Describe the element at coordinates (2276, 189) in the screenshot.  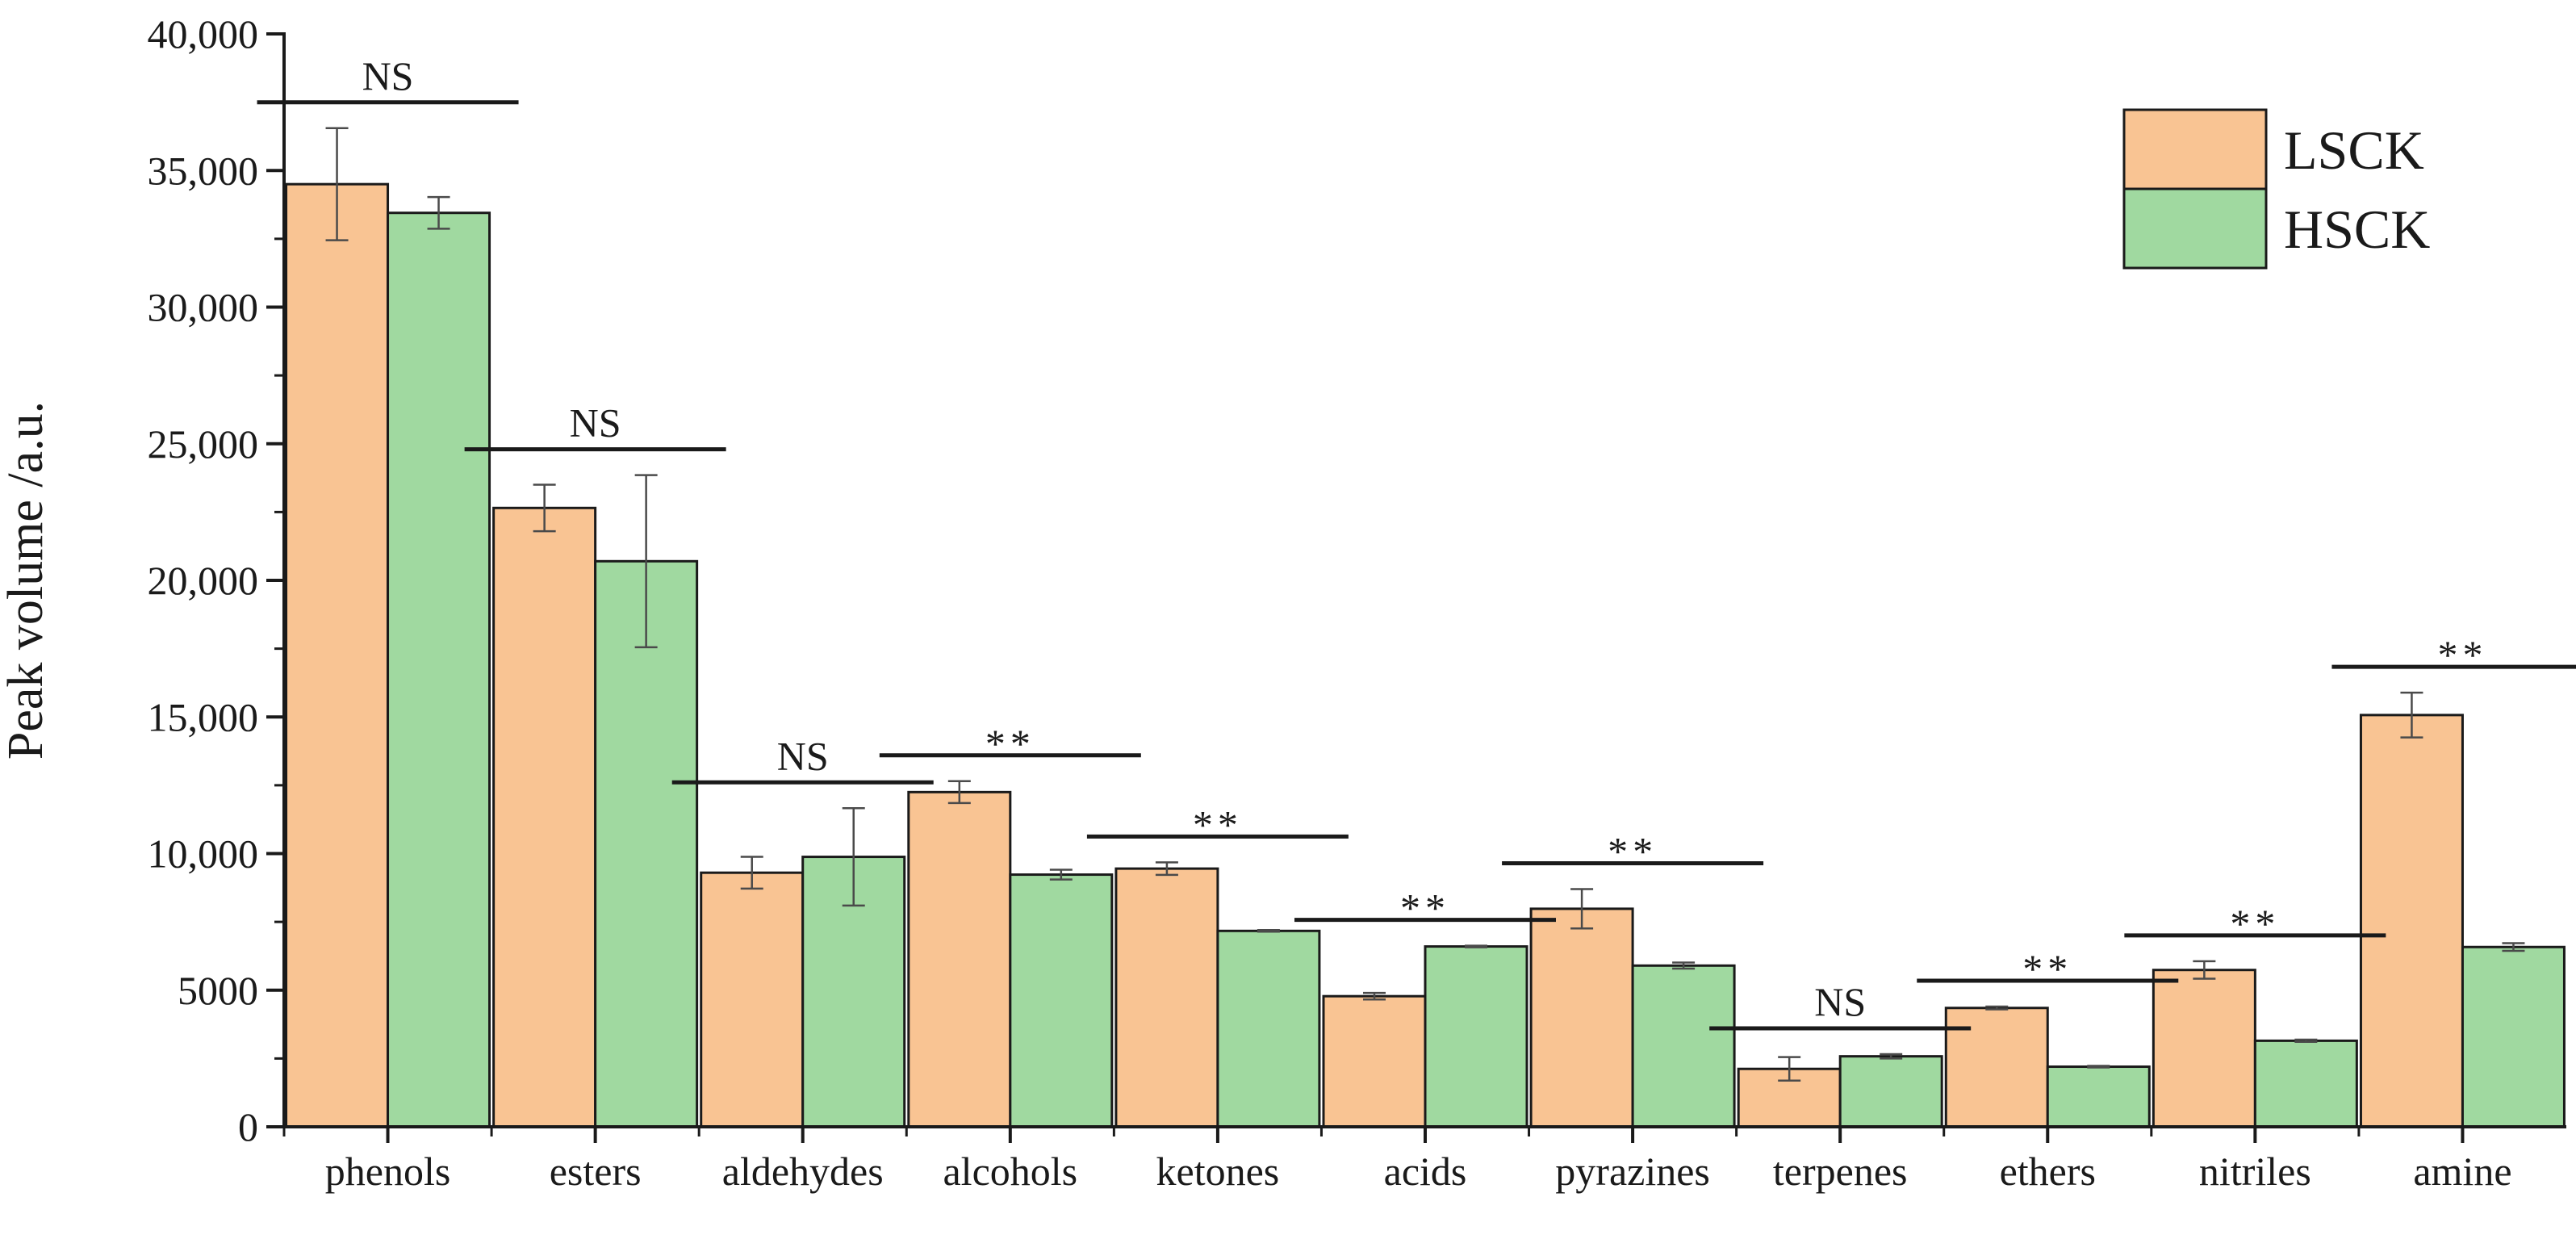
I see `legend: LSCK HSCK` at that location.